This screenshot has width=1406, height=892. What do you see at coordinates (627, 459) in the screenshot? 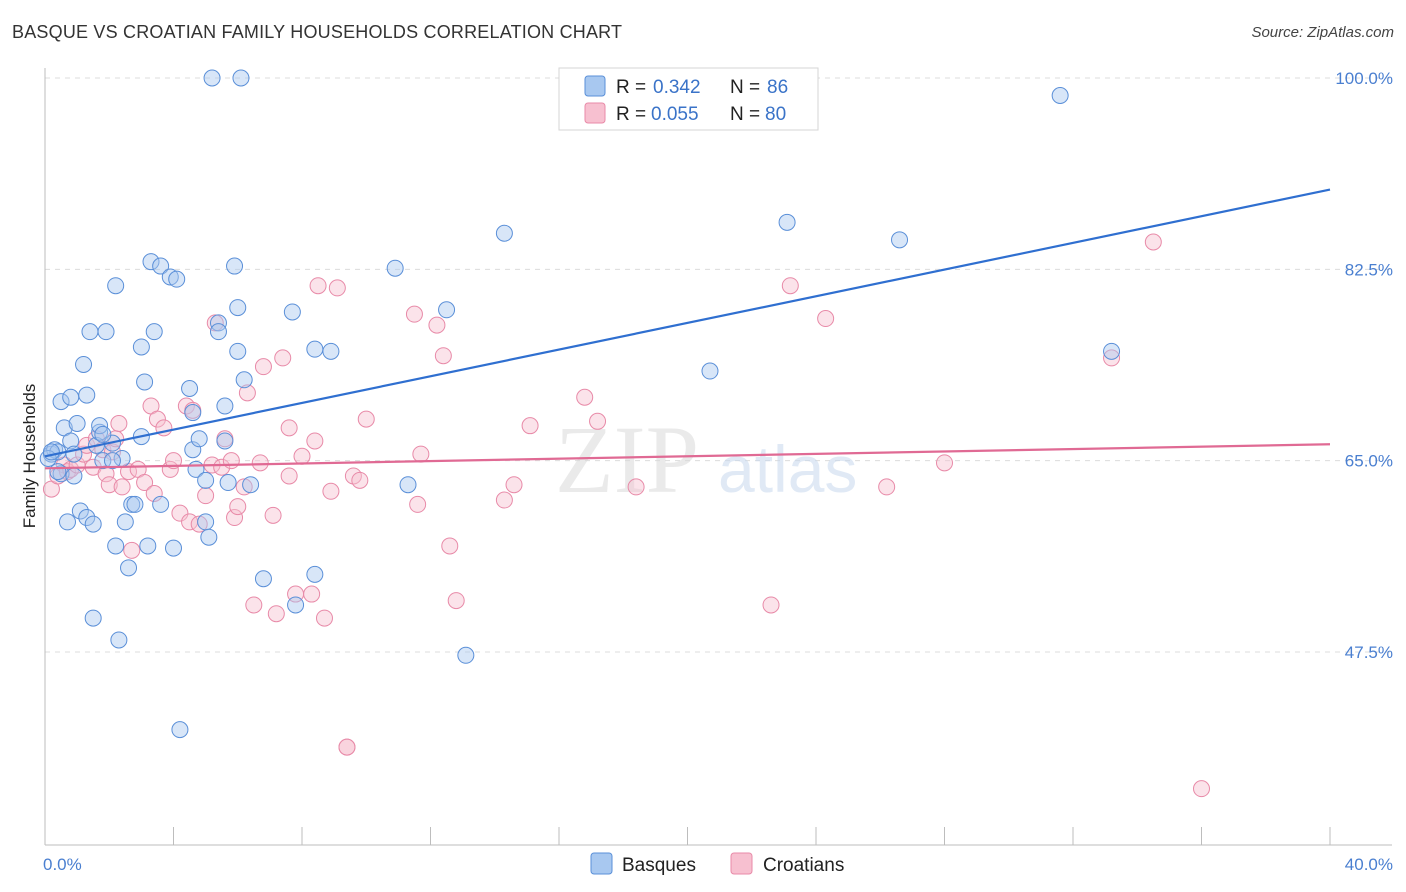
I see `watermark-zip: ZIP` at bounding box center [627, 459].